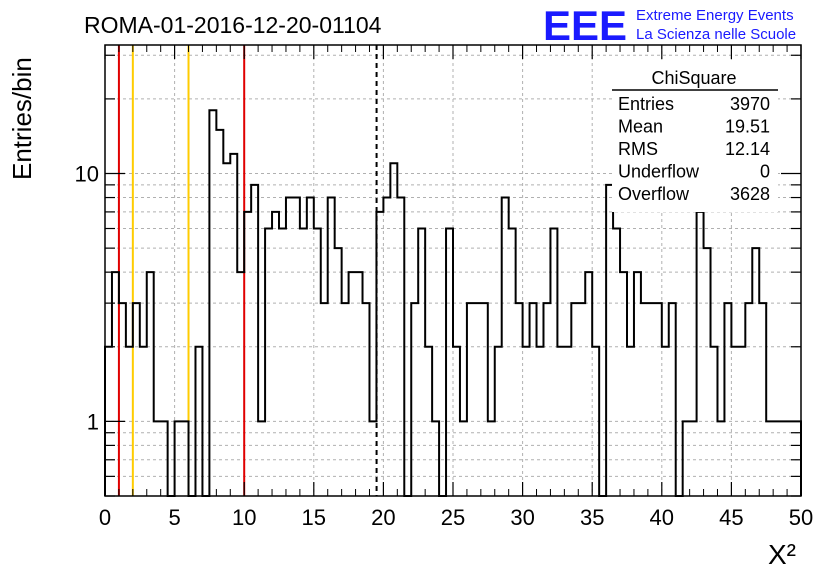 This screenshot has height=572, width=836. Describe the element at coordinates (314, 517) in the screenshot. I see `x-tick-label: 15` at that location.